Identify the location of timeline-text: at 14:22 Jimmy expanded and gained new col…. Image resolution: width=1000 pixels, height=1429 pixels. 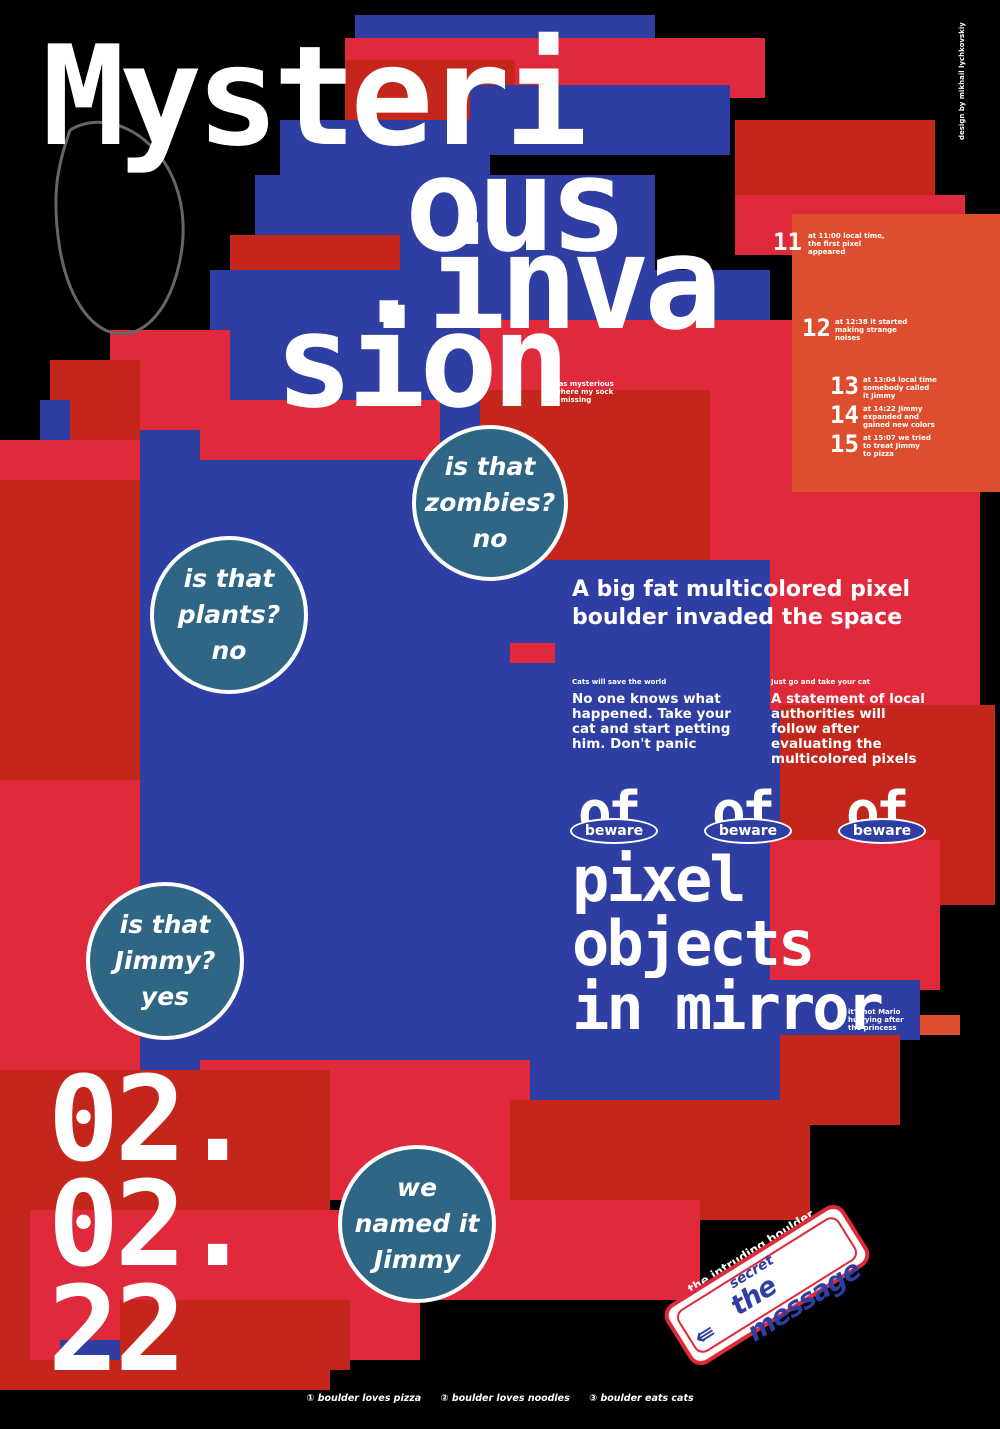
(899, 417).